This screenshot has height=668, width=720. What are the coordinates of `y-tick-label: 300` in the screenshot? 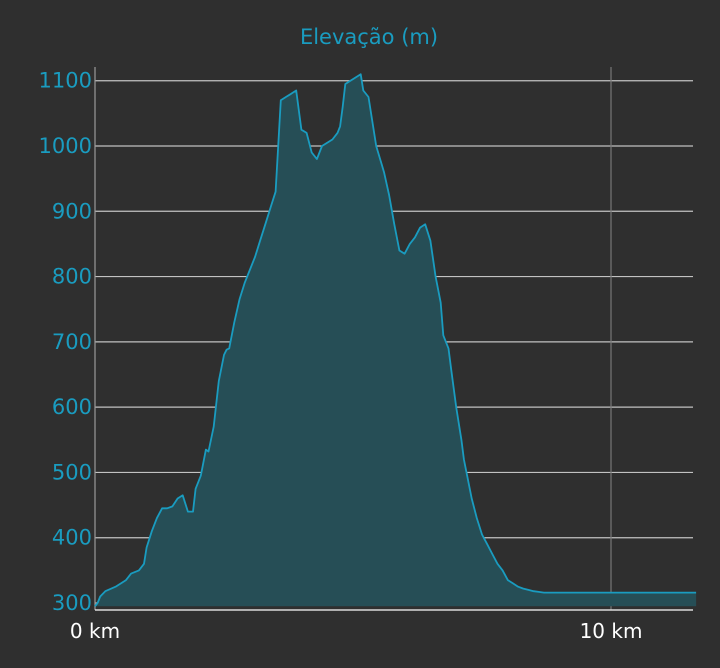 It's located at (72, 603).